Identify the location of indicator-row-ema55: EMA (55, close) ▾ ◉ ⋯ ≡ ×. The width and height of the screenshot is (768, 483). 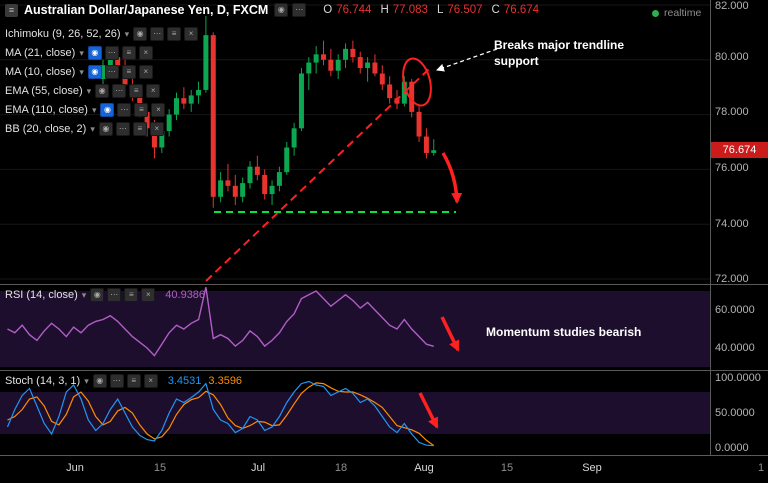
(83, 91).